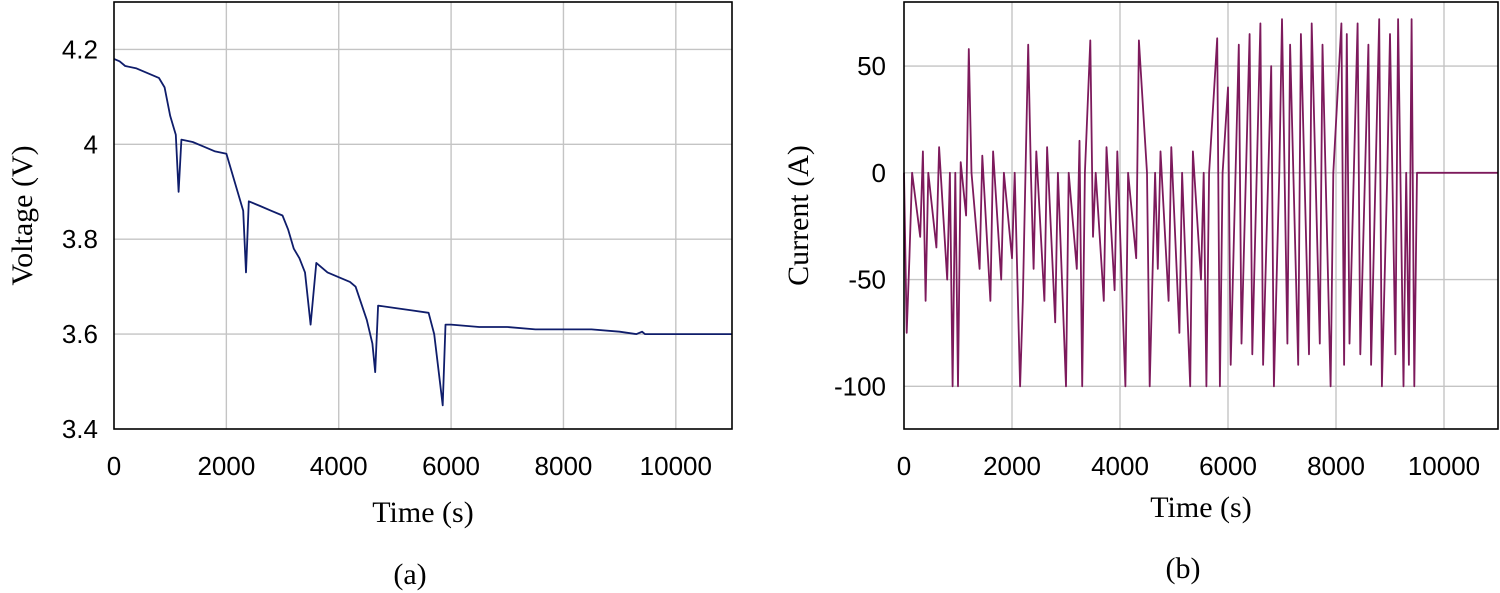  Describe the element at coordinates (867, 280) in the screenshot. I see `y-tick-label: -50` at that location.